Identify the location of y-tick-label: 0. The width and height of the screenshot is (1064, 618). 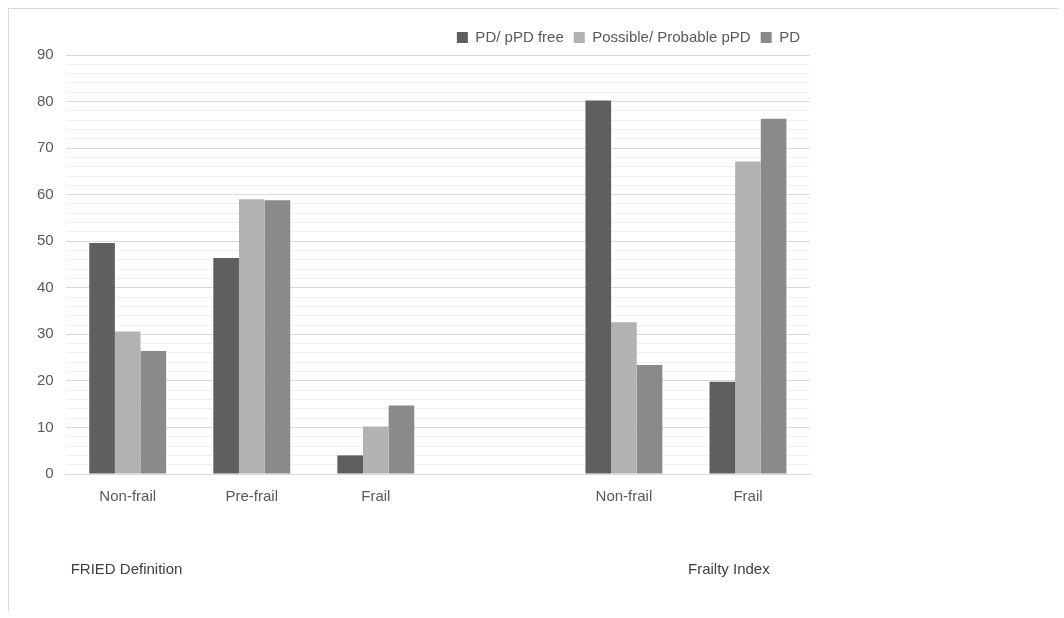
(49, 473).